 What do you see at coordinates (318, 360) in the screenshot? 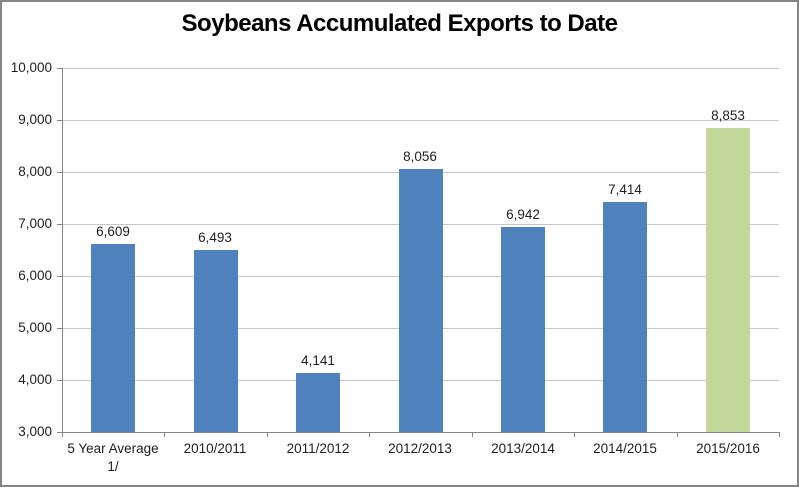
I see `bar-data-label: 4,141` at bounding box center [318, 360].